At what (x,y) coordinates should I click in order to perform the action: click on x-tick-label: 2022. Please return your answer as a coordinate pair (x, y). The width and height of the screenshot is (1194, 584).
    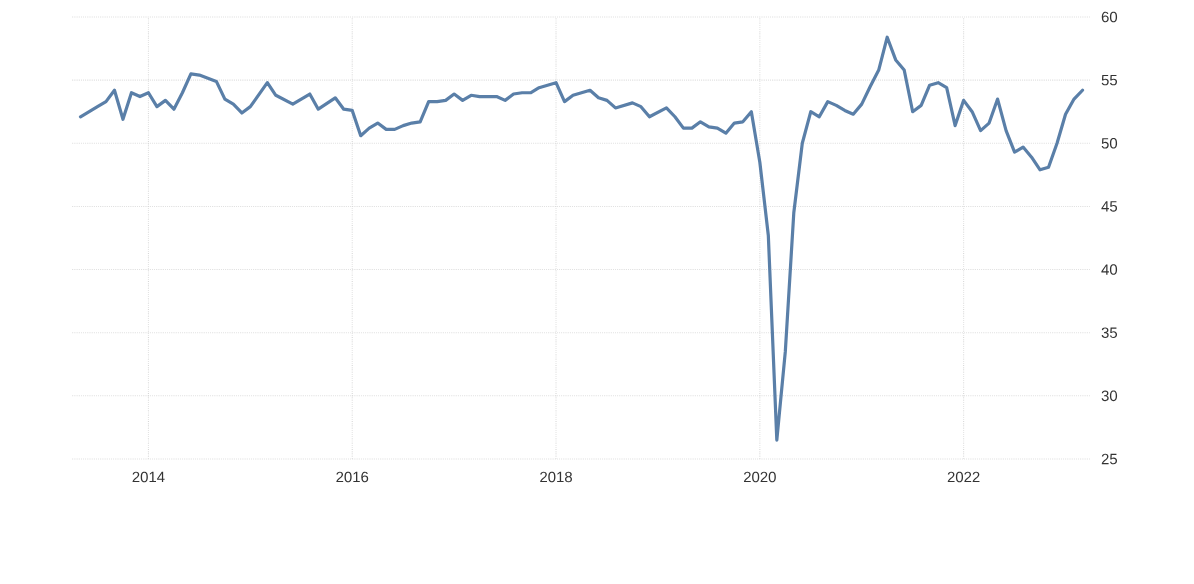
    Looking at the image, I should click on (963, 477).